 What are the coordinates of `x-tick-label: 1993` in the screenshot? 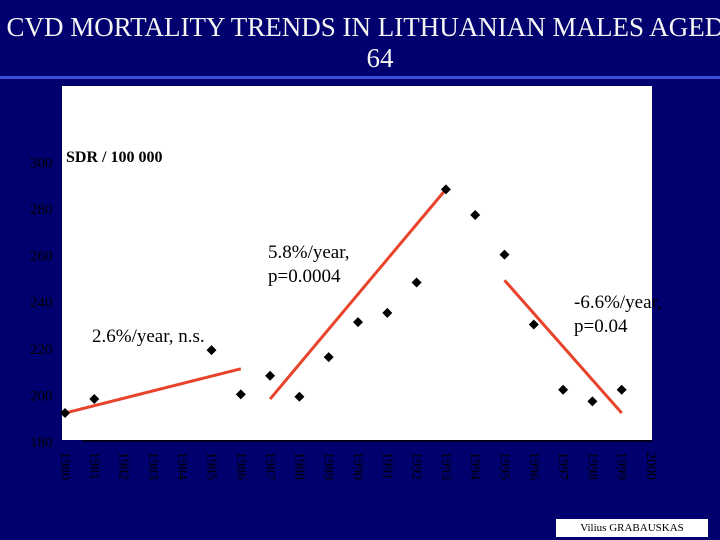 It's located at (445, 466).